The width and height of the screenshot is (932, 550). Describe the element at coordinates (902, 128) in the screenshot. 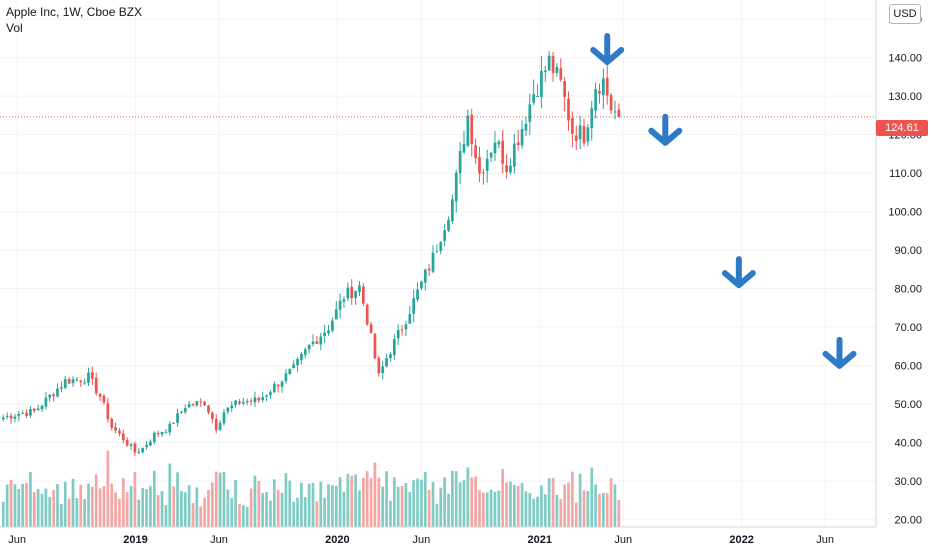

I see `last-price-badge: 124.61` at that location.